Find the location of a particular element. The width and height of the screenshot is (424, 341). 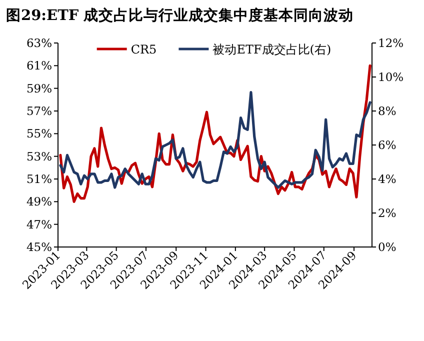

y-tick-label: 47% is located at coordinates (39, 224).